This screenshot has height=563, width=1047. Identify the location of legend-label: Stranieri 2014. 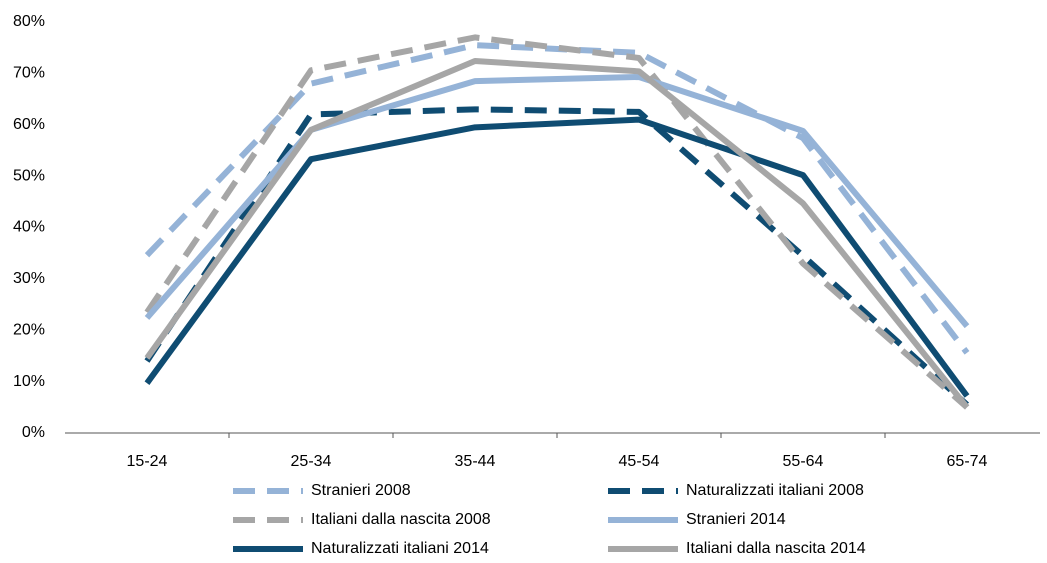
(736, 519).